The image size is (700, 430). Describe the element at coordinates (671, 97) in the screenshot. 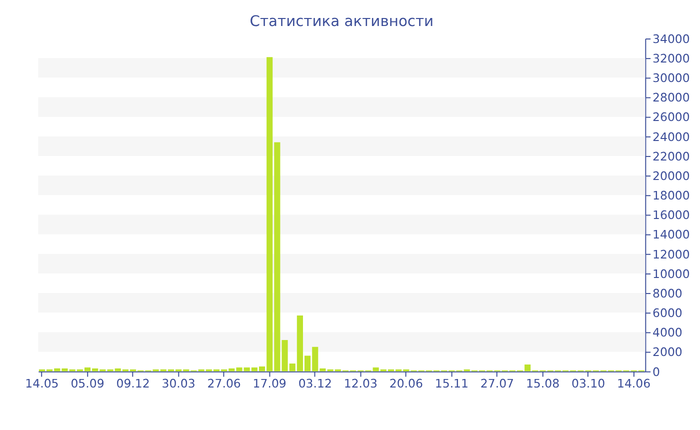

I see `y-tick-label: 28000` at that location.